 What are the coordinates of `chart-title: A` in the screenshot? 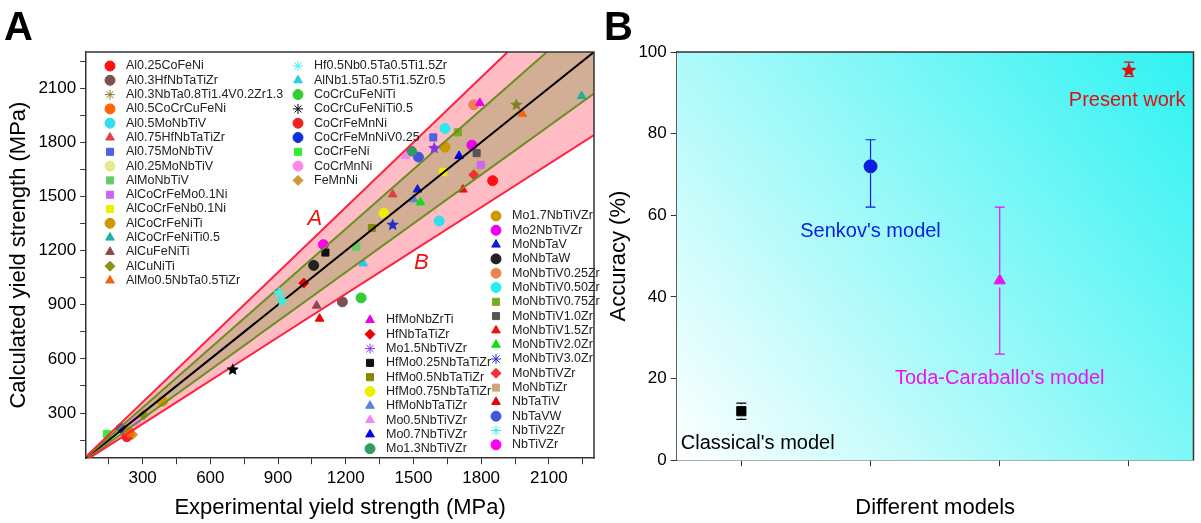 It's located at (18, 26).